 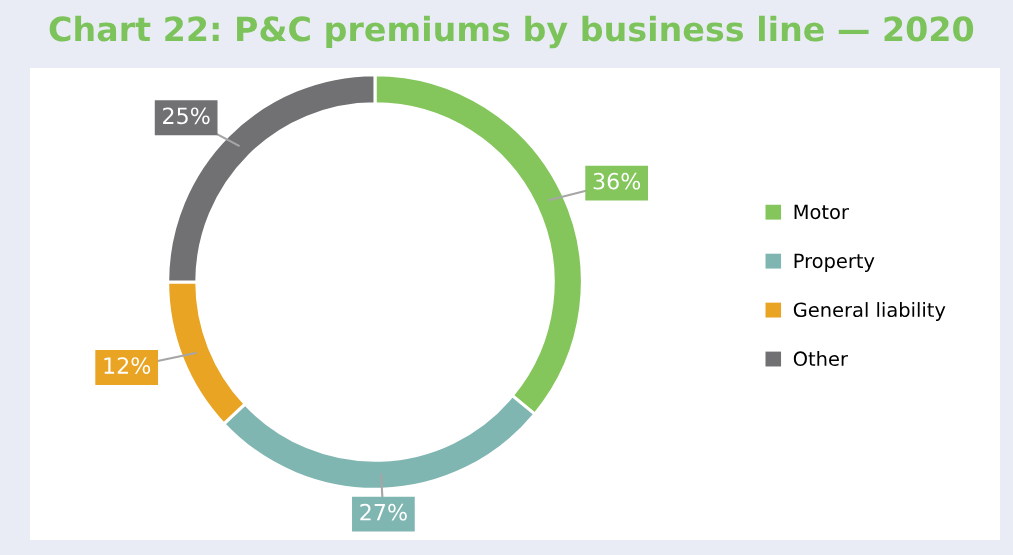 What do you see at coordinates (869, 311) in the screenshot?
I see `legend-label: General liability` at bounding box center [869, 311].